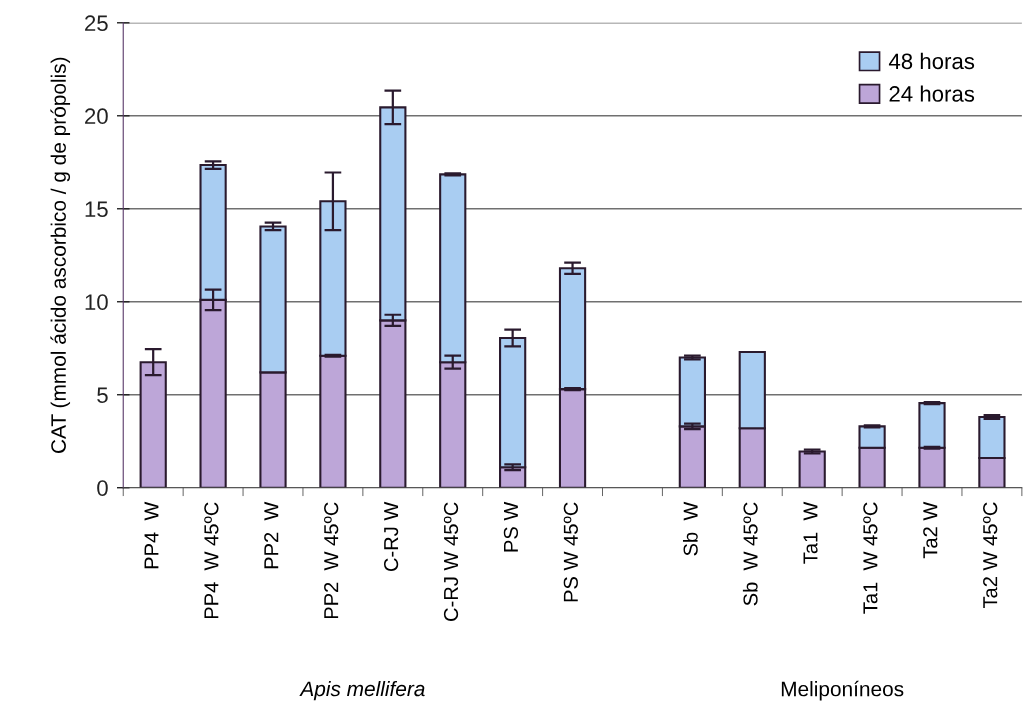 This screenshot has height=712, width=1027. Describe the element at coordinates (451, 561) in the screenshot. I see `x-tick-label: C-RJ W 45ºC` at that location.